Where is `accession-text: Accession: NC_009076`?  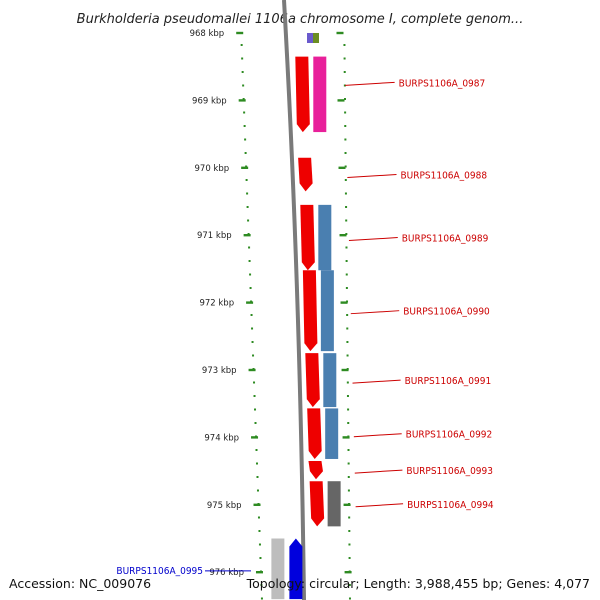 accession-text: Accession: NC_009076 is located at coordinates (80, 583).